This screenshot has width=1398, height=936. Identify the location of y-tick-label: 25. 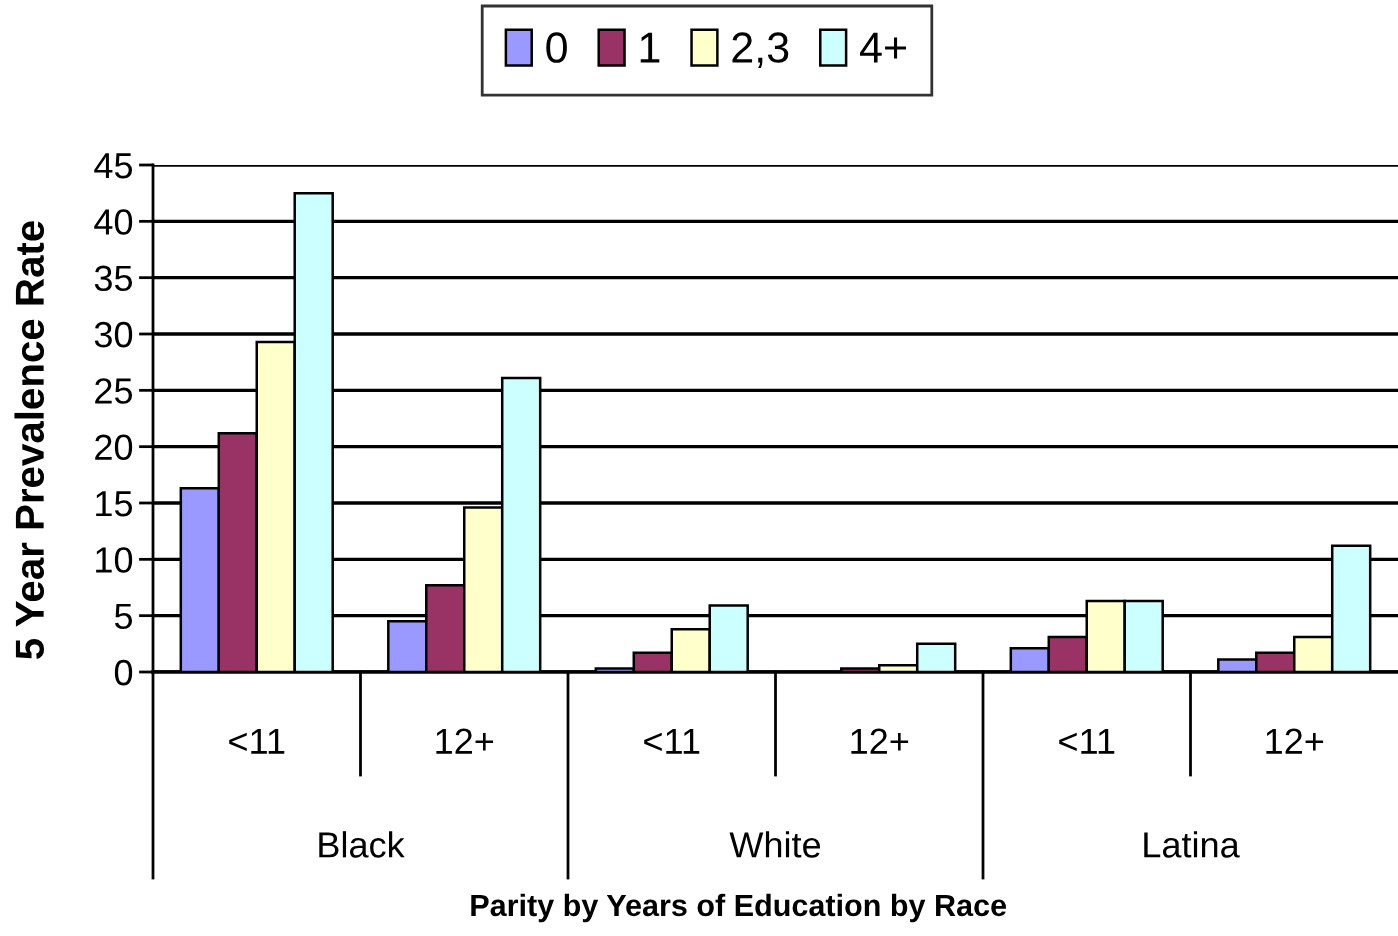
(114, 391).